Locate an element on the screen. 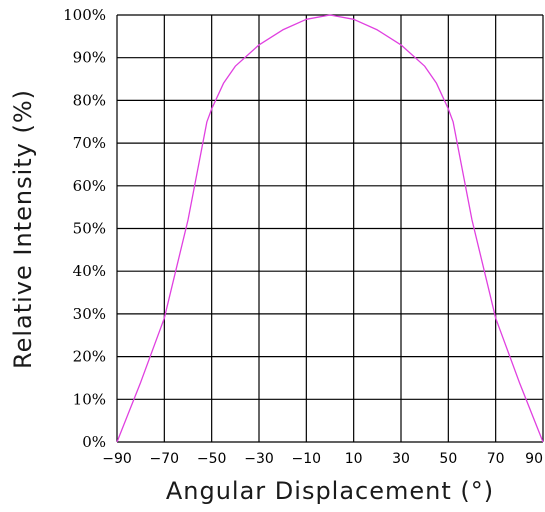 The width and height of the screenshot is (545, 512). x-tick-label: 10 is located at coordinates (354, 459).